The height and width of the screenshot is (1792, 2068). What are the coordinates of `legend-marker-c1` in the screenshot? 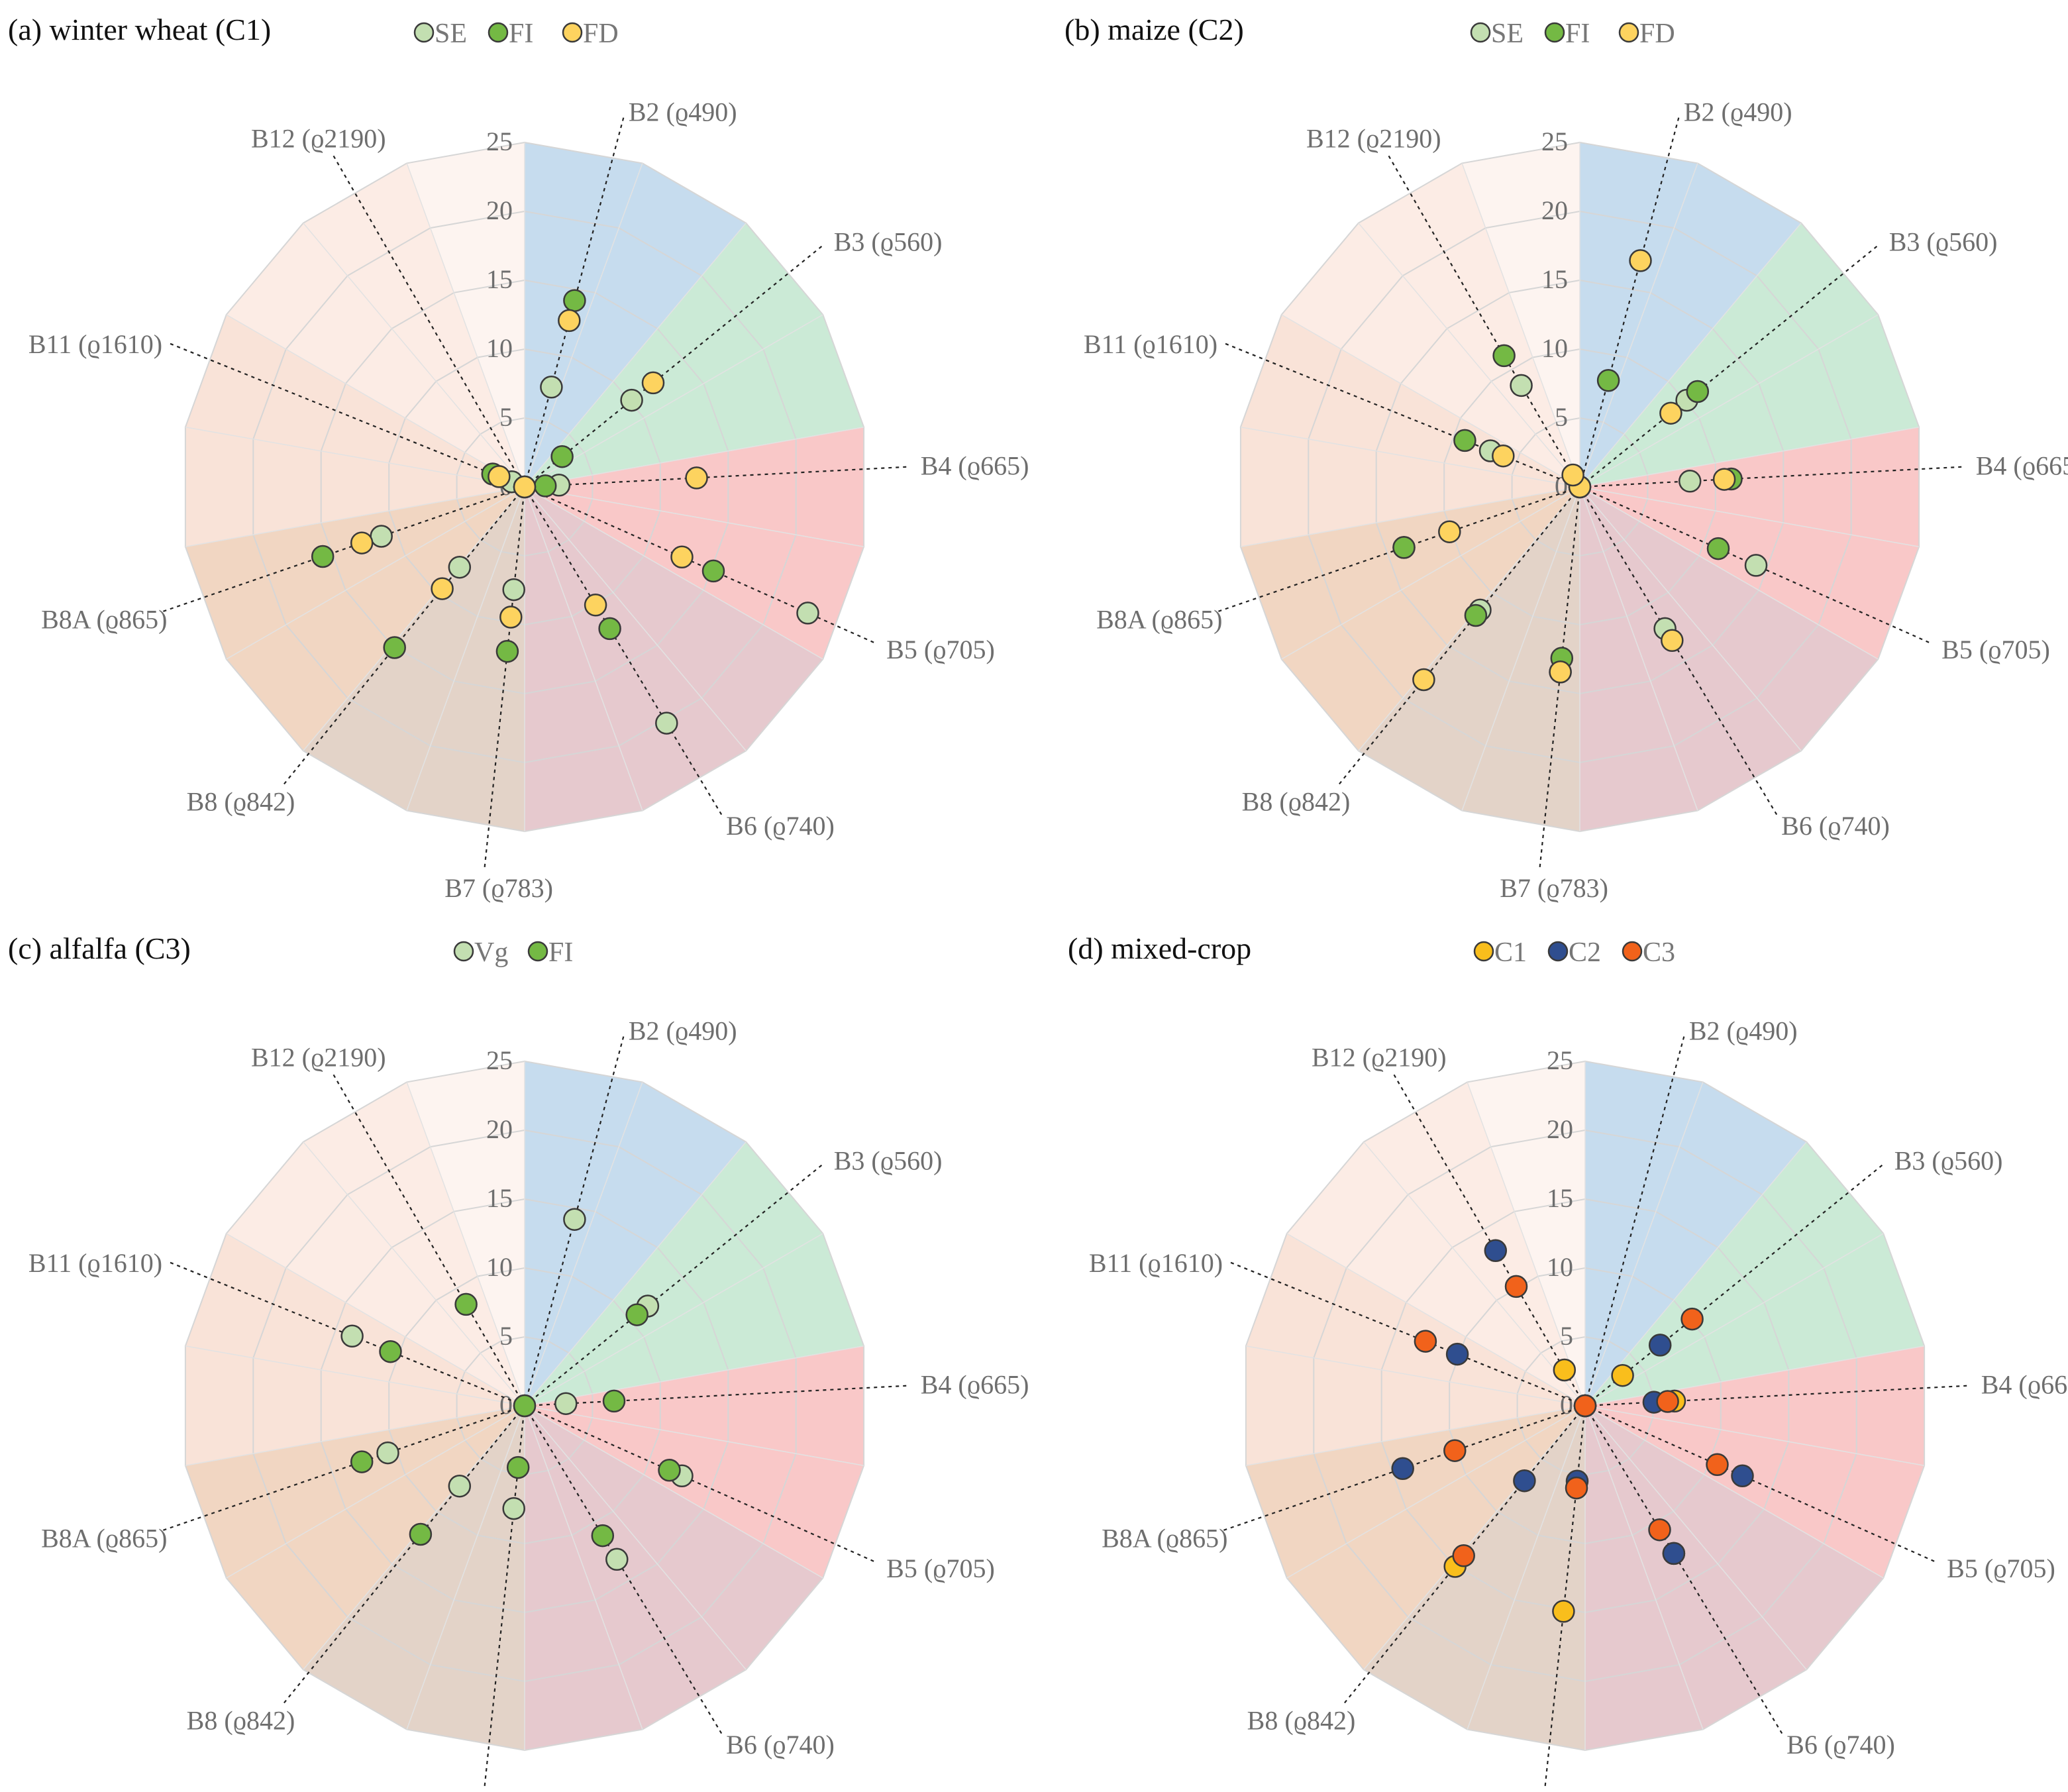 It's located at (1483, 952).